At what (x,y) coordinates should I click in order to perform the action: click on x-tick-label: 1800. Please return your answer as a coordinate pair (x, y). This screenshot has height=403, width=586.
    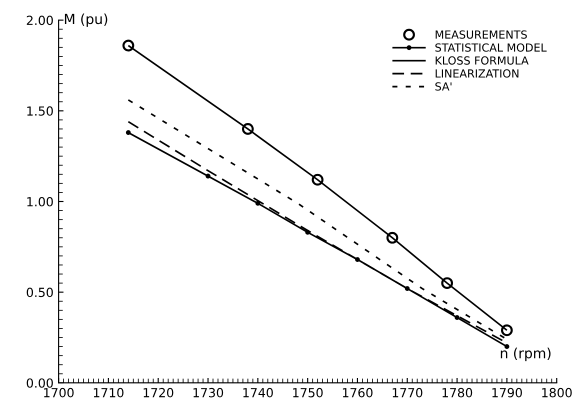
    Looking at the image, I should click on (557, 393).